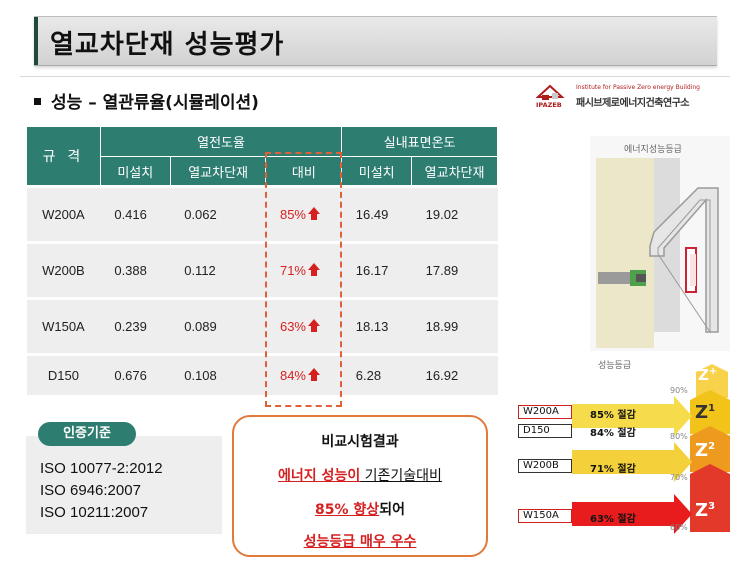 The image size is (750, 563). I want to click on cell-value: 18.99, so click(454, 326).